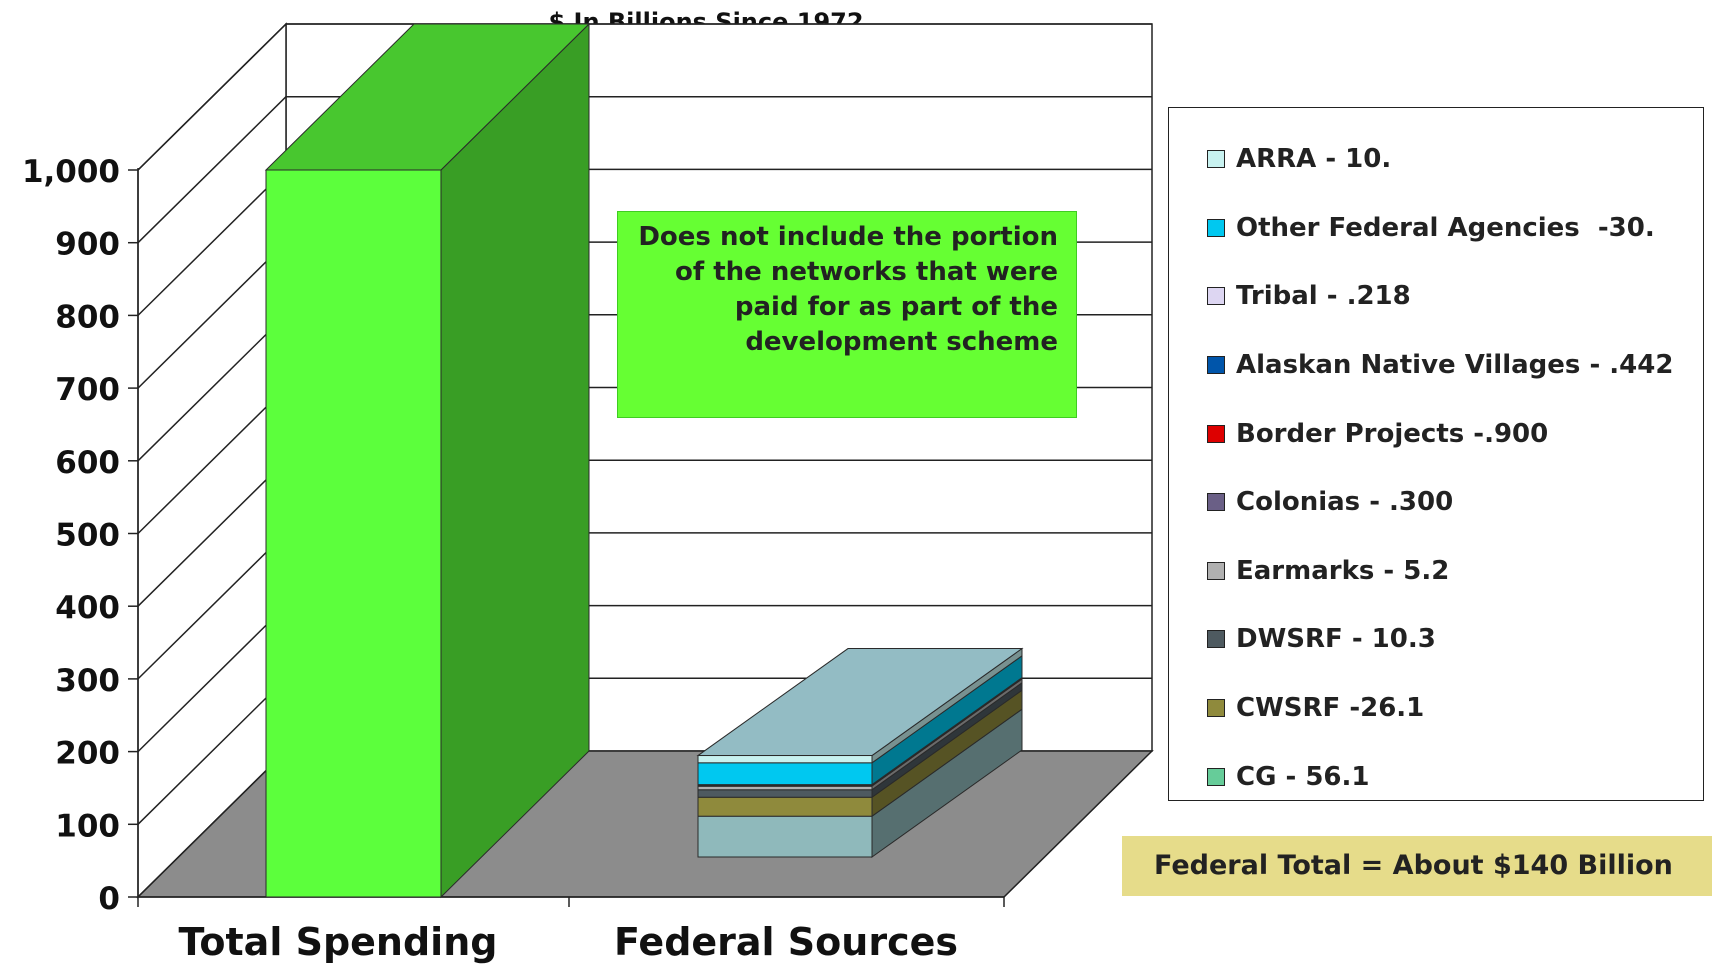 The width and height of the screenshot is (1712, 967). What do you see at coordinates (87, 245) in the screenshot?
I see `y-tick-label: 900` at bounding box center [87, 245].